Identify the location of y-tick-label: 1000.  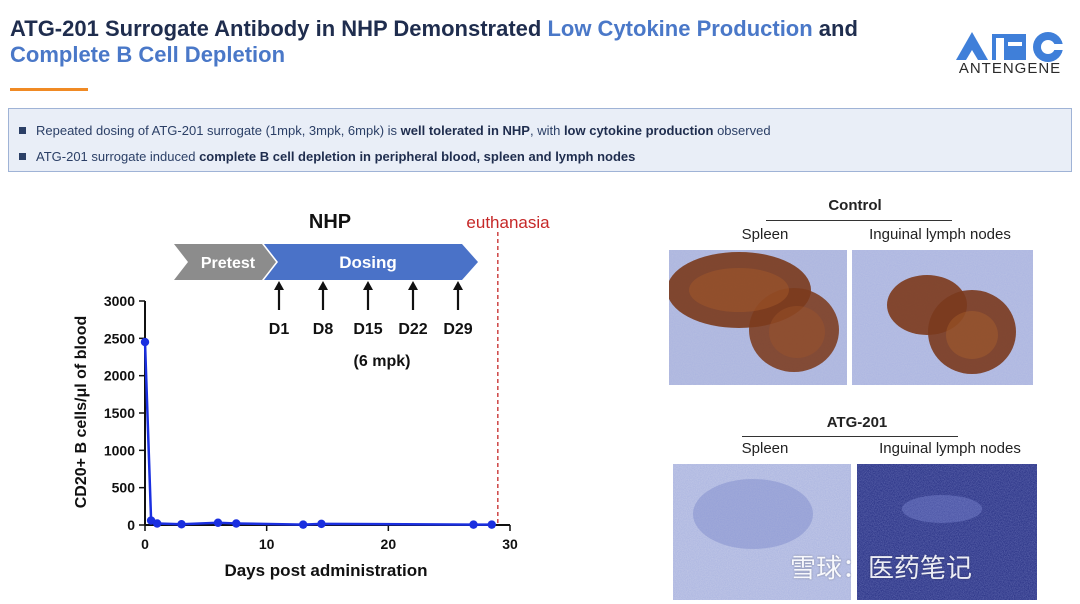
(119, 450).